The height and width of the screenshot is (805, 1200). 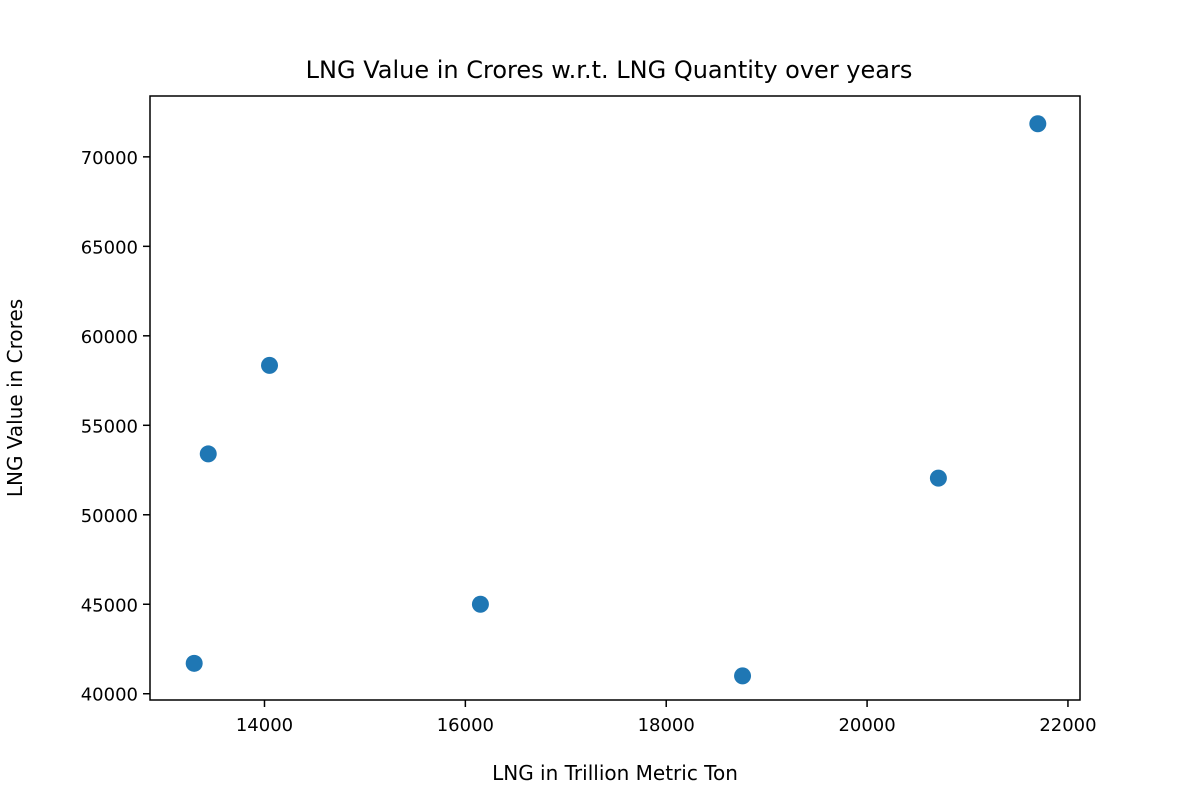 What do you see at coordinates (1067, 725) in the screenshot?
I see `x-tick-label: 22000` at bounding box center [1067, 725].